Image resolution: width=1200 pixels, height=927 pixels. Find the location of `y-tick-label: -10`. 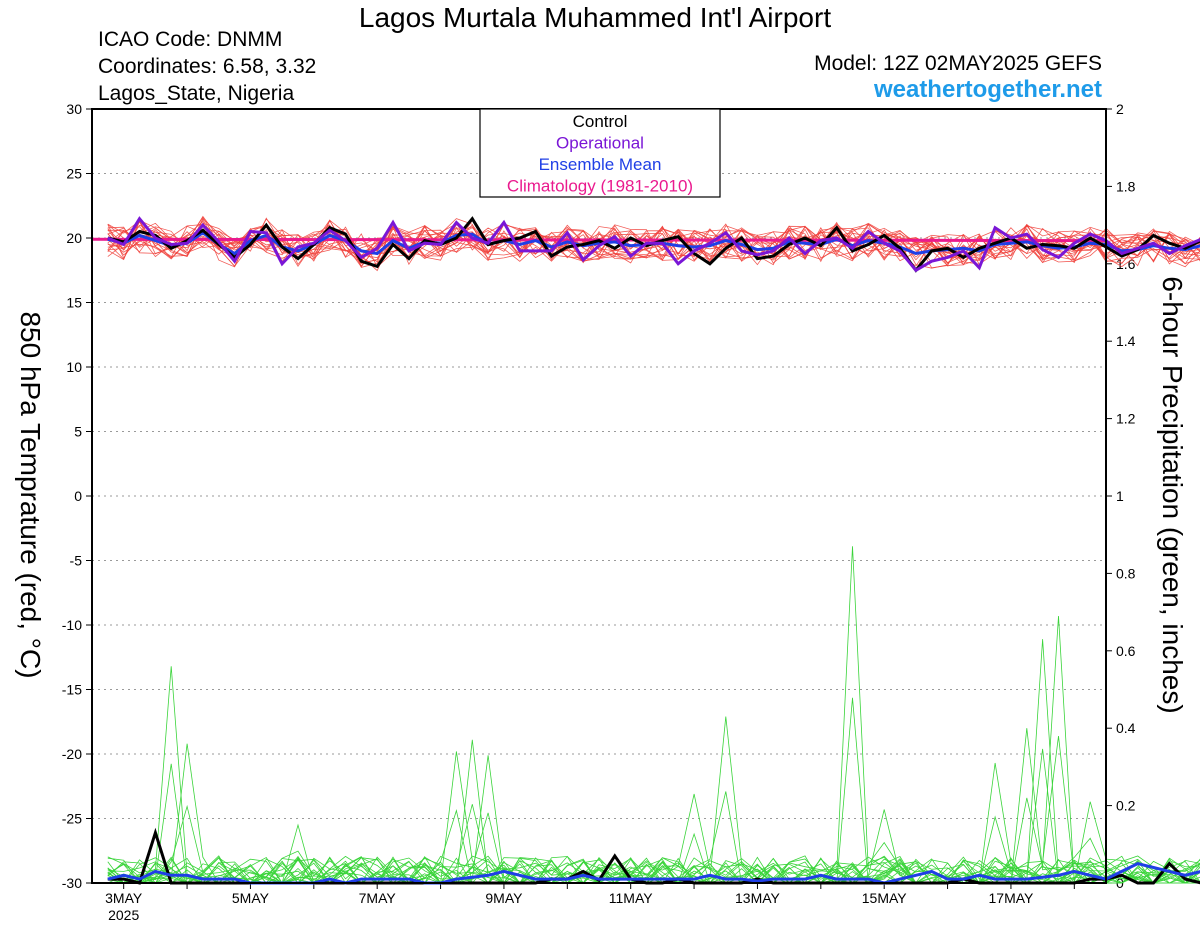

y-tick-label: -10 is located at coordinates (72, 625).